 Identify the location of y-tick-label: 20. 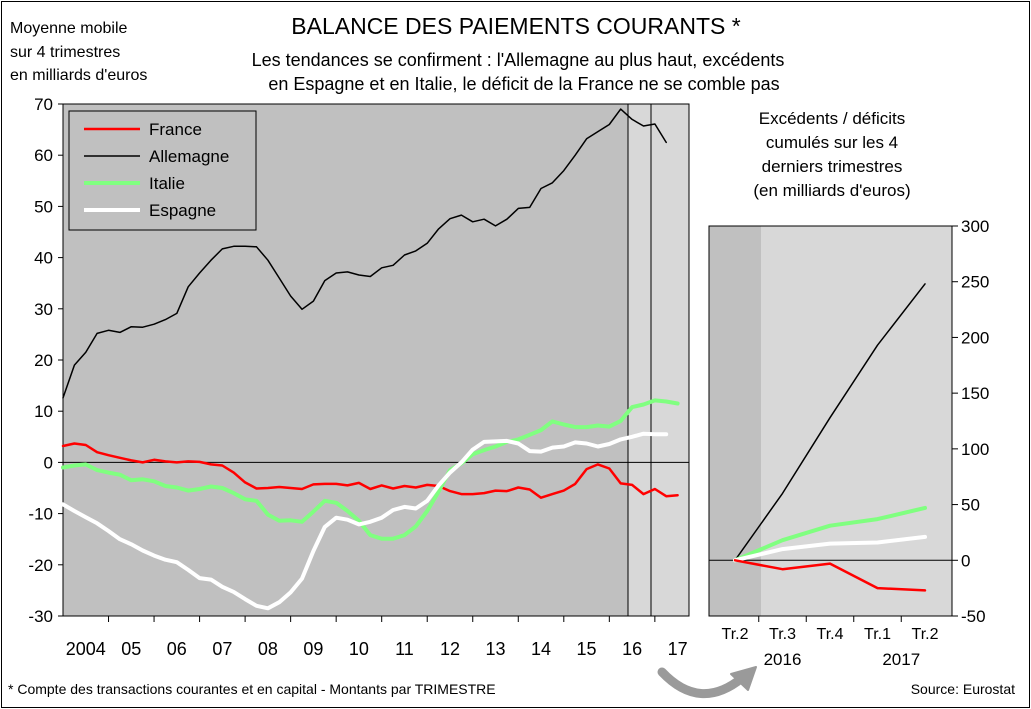
(43, 360).